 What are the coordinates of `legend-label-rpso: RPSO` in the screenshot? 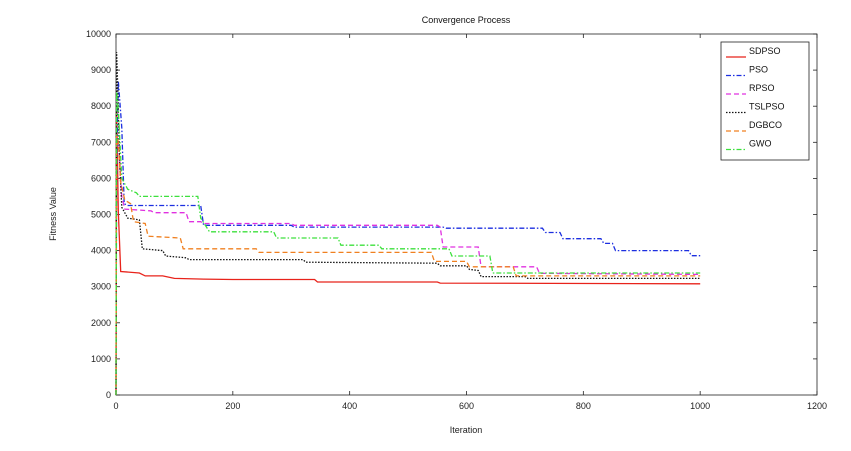 It's located at (762, 88).